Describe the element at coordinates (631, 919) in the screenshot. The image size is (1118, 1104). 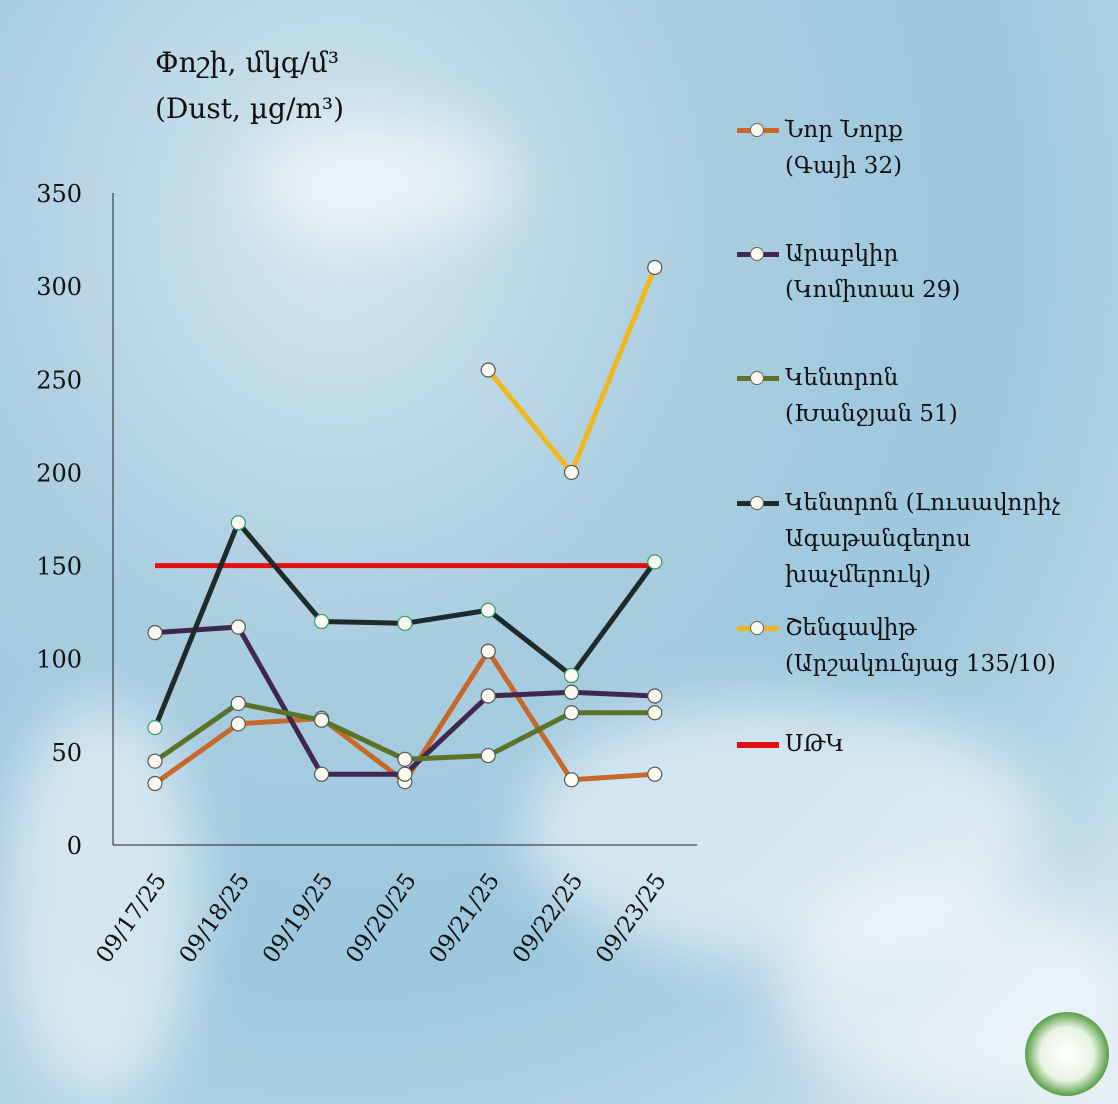
I see `x-tick-label: 09/23/25` at that location.